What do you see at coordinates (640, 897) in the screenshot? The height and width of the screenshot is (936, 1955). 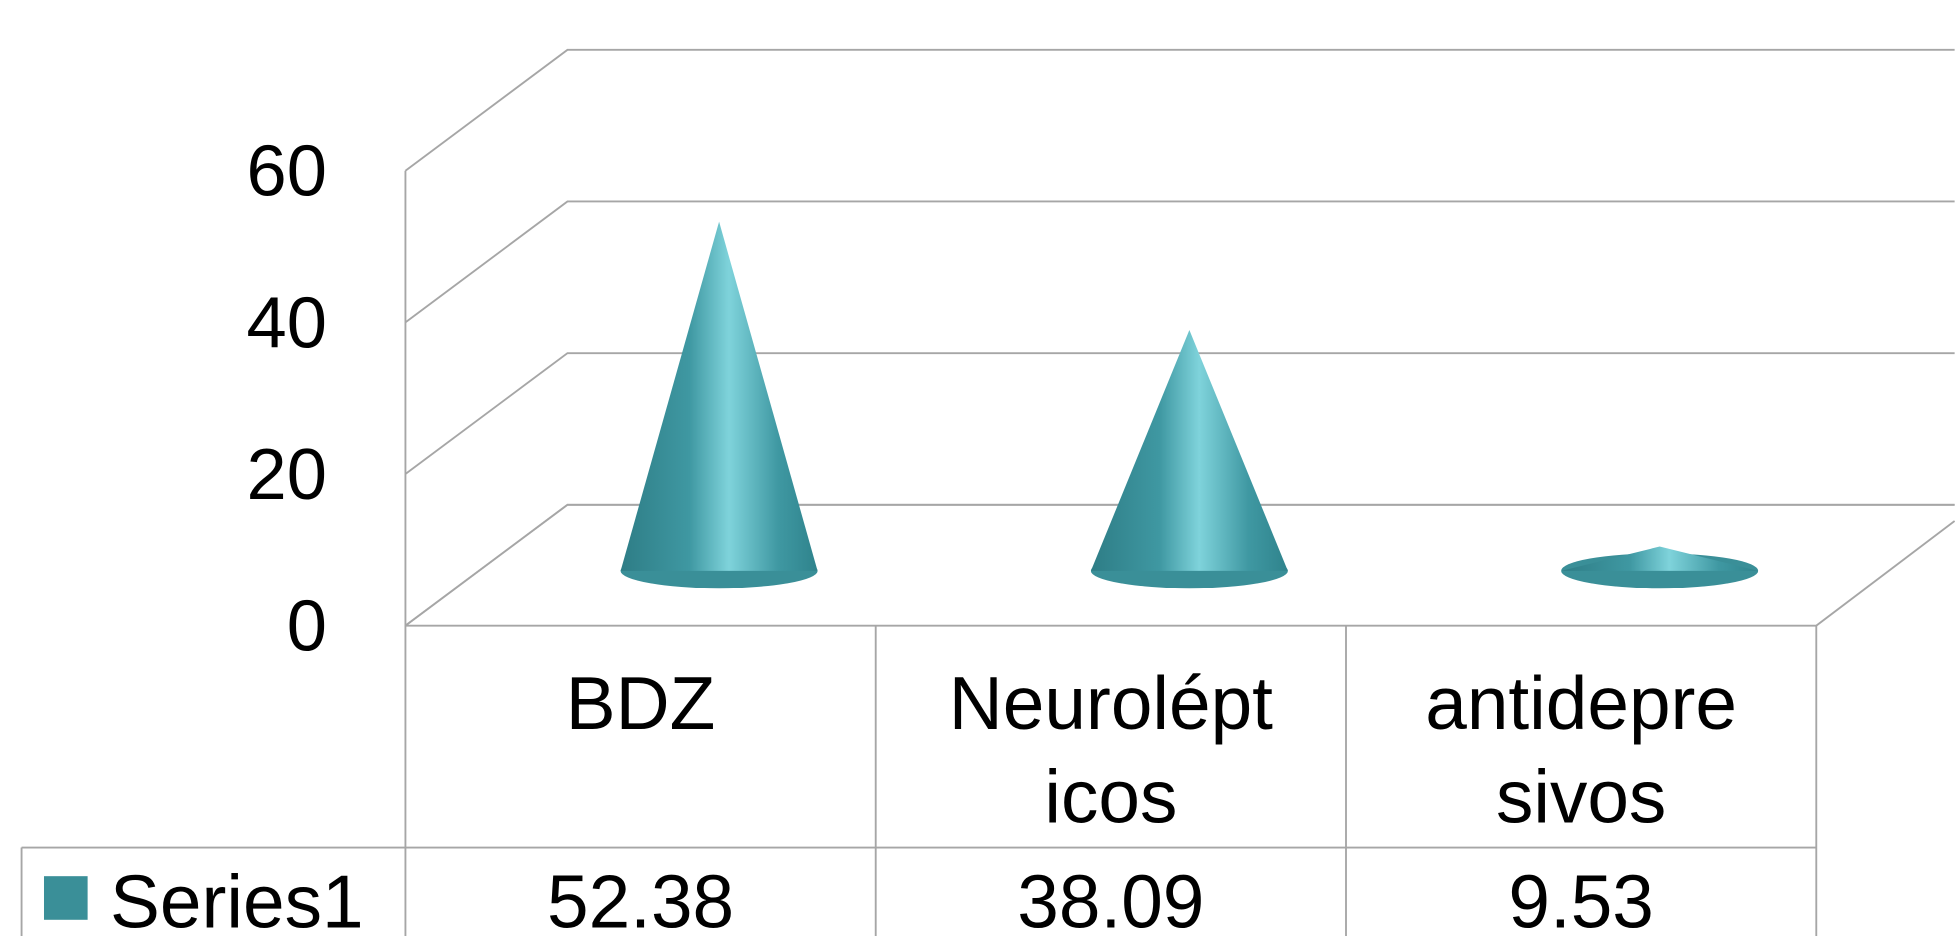 I see `data-table-value: 52.38` at bounding box center [640, 897].